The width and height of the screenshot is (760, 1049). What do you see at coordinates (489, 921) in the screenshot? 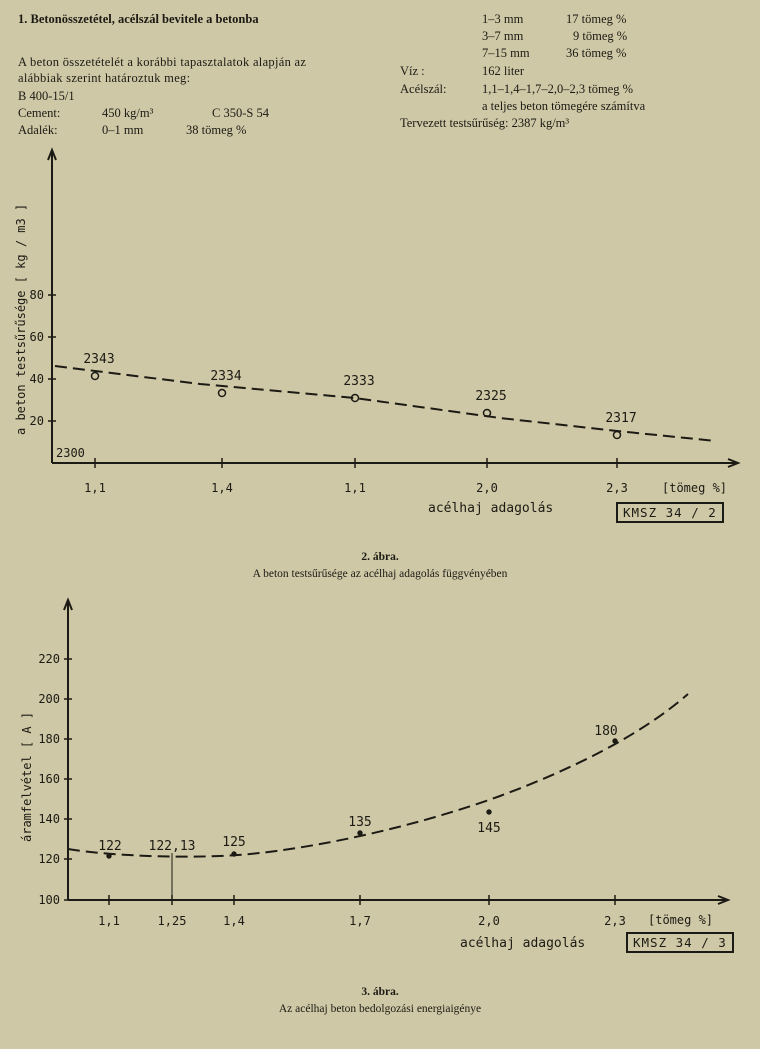
I see `x-tick-label-2: 2,0` at bounding box center [489, 921].